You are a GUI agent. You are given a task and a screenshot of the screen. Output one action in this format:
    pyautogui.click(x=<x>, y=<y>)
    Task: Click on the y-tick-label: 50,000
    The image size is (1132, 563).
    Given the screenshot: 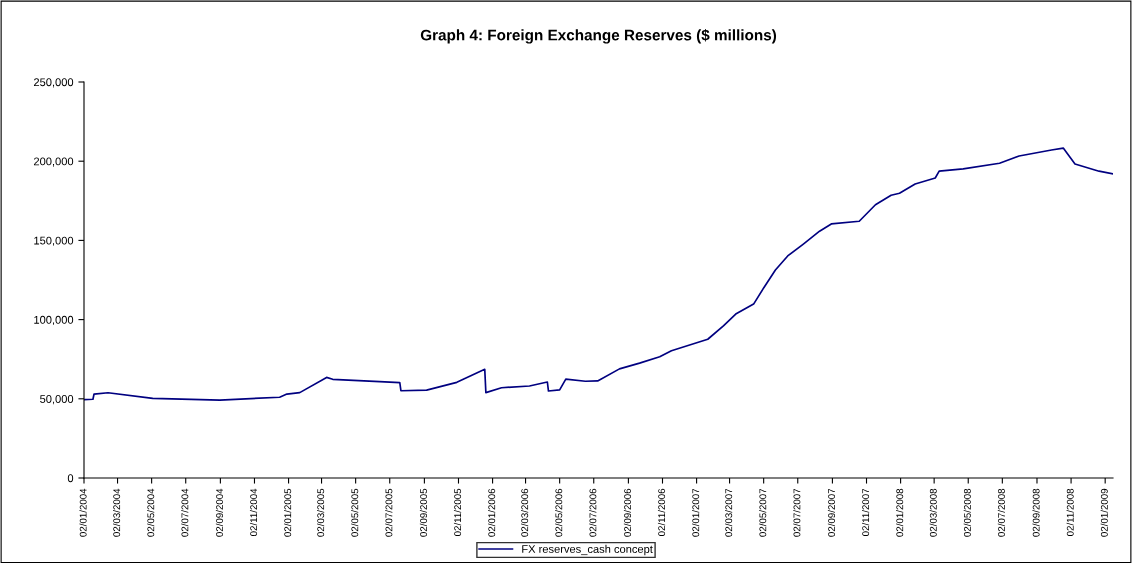 What is the action you would take?
    pyautogui.click(x=57, y=400)
    